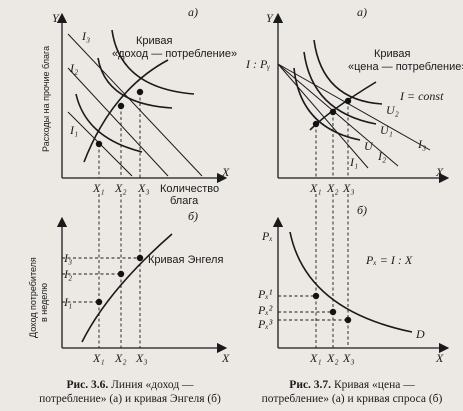  I want to click on fig37a-intercept: I : Pᵧ, so click(257, 64).